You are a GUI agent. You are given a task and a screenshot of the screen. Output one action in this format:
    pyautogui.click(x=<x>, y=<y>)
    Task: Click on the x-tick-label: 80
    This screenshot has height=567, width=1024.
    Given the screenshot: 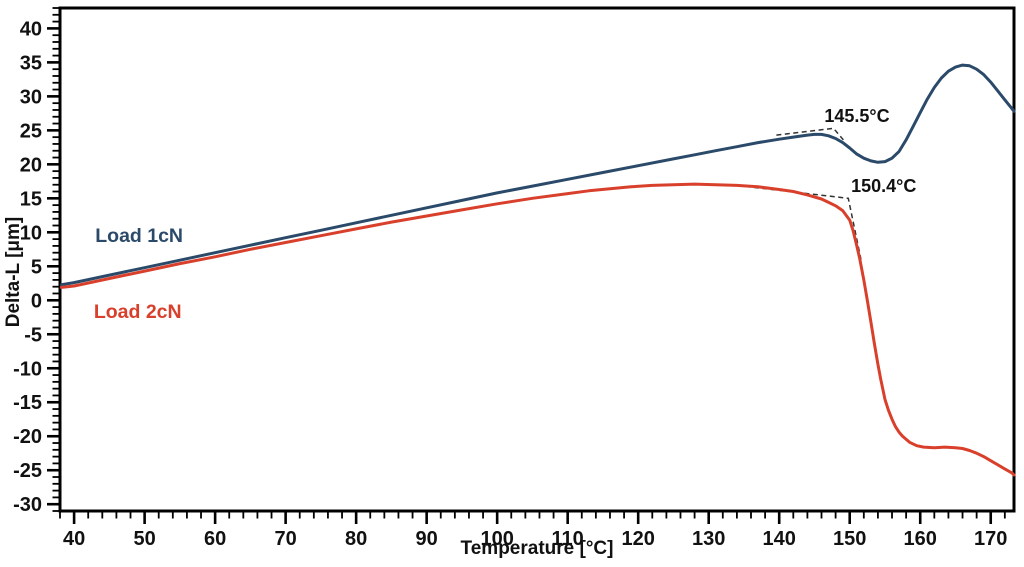 What is the action you would take?
    pyautogui.click(x=356, y=539)
    